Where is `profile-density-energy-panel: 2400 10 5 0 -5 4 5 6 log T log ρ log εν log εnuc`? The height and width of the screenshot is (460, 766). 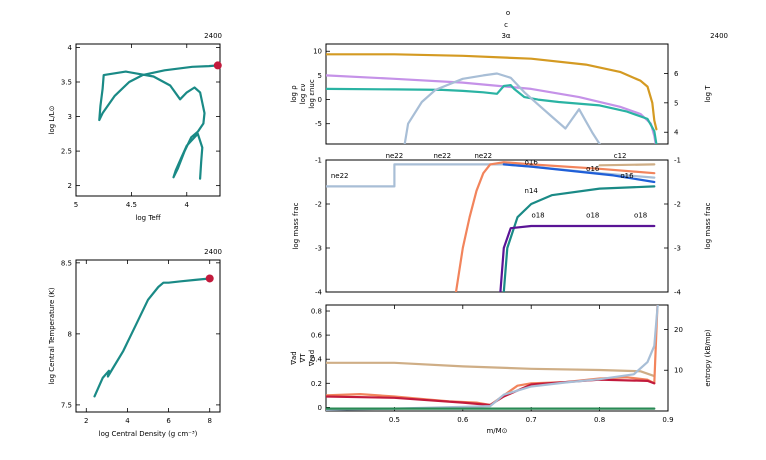 profile-density-energy-panel: 2400 10 5 0 -5 4 5 6 log T log ρ log εν log εnuc is located at coordinates (509, 88).